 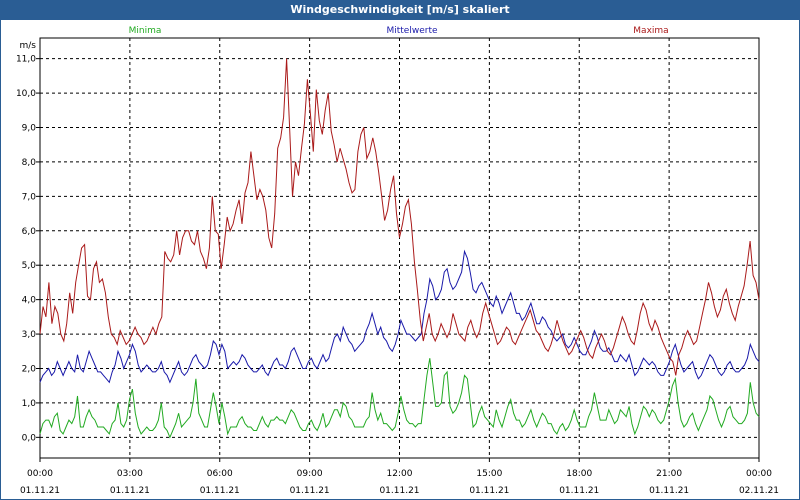 What do you see at coordinates (669, 474) in the screenshot?
I see `x-tick-time: 21:00` at bounding box center [669, 474].